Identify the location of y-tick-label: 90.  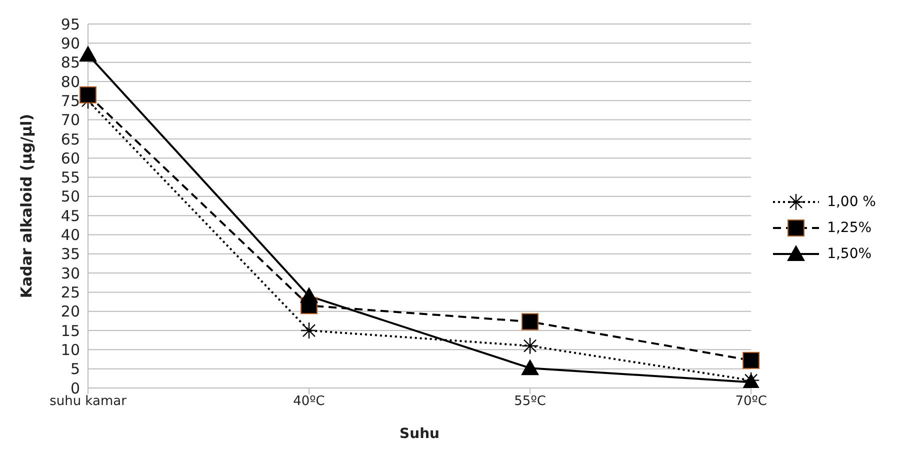
(70, 43).